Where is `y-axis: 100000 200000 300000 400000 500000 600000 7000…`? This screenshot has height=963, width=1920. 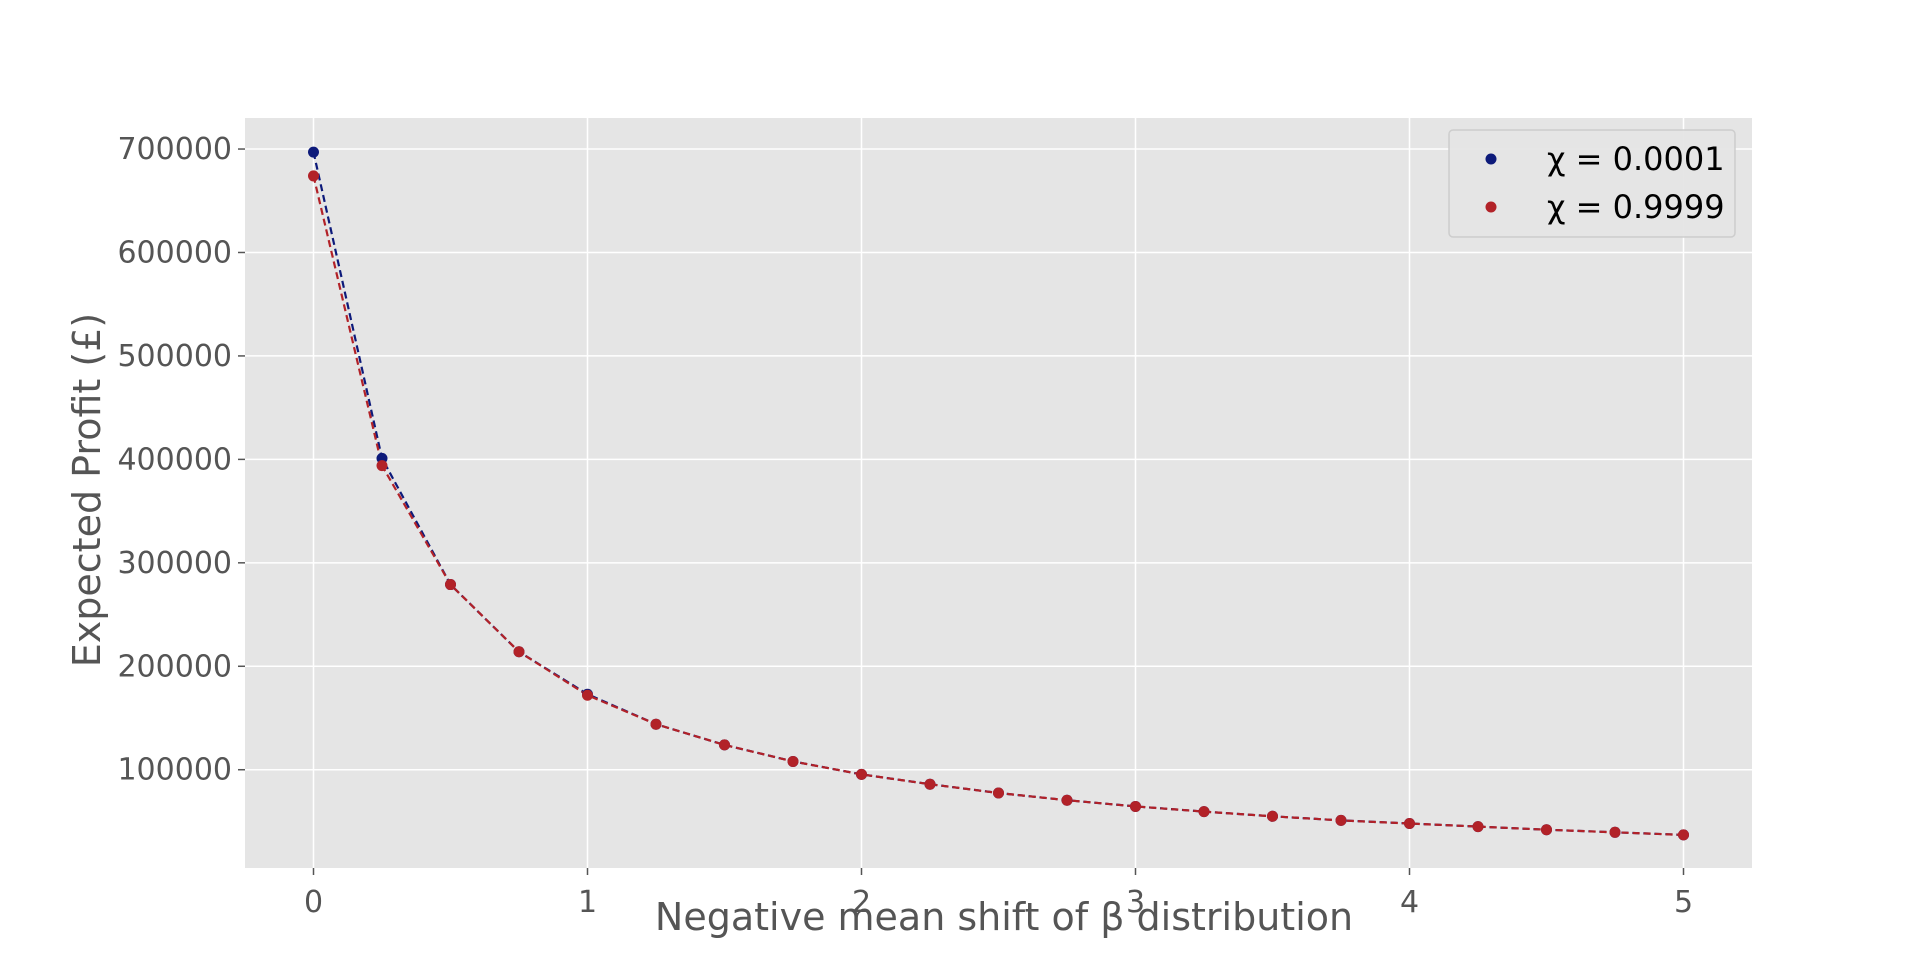
y-axis: 100000 200000 300000 400000 500000 600000 7000… is located at coordinates (181, 460).